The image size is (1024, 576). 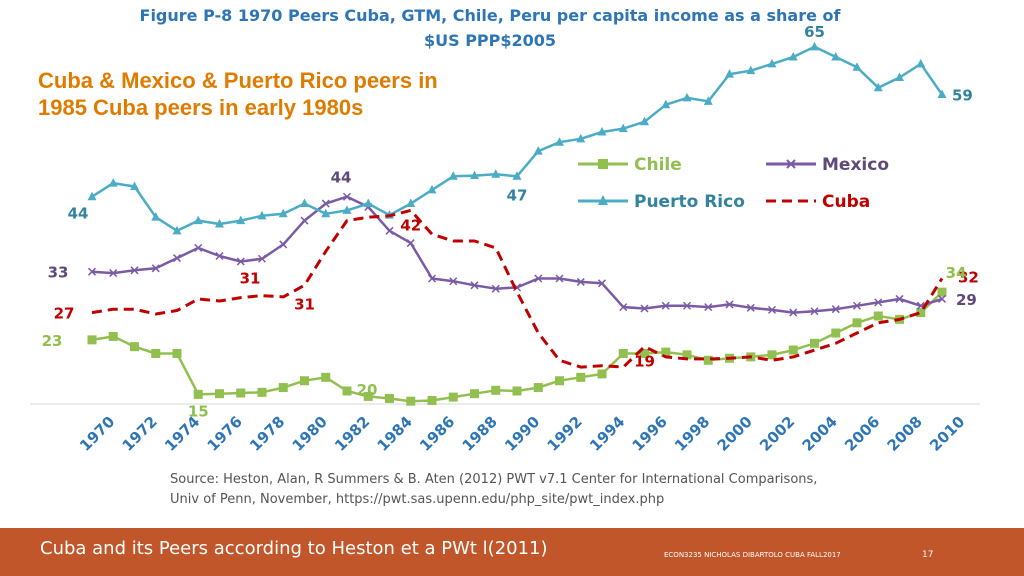 What do you see at coordinates (581, 138) in the screenshot?
I see `data-point-puerto-rico-1993` at bounding box center [581, 138].